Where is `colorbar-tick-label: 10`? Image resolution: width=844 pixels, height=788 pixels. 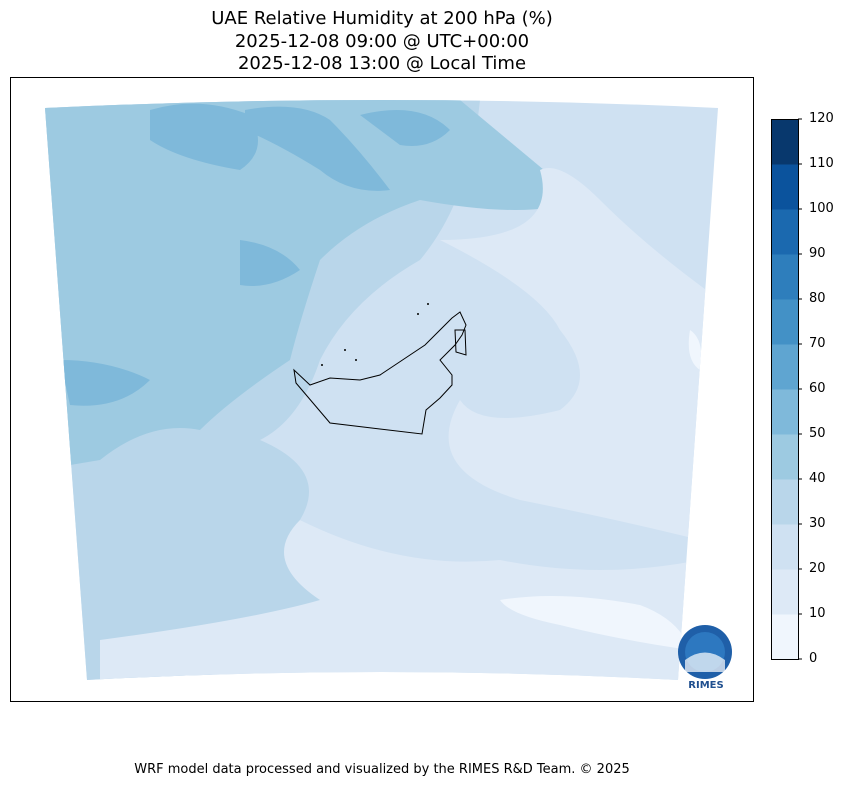
colorbar-tick-label: 10 is located at coordinates (817, 613).